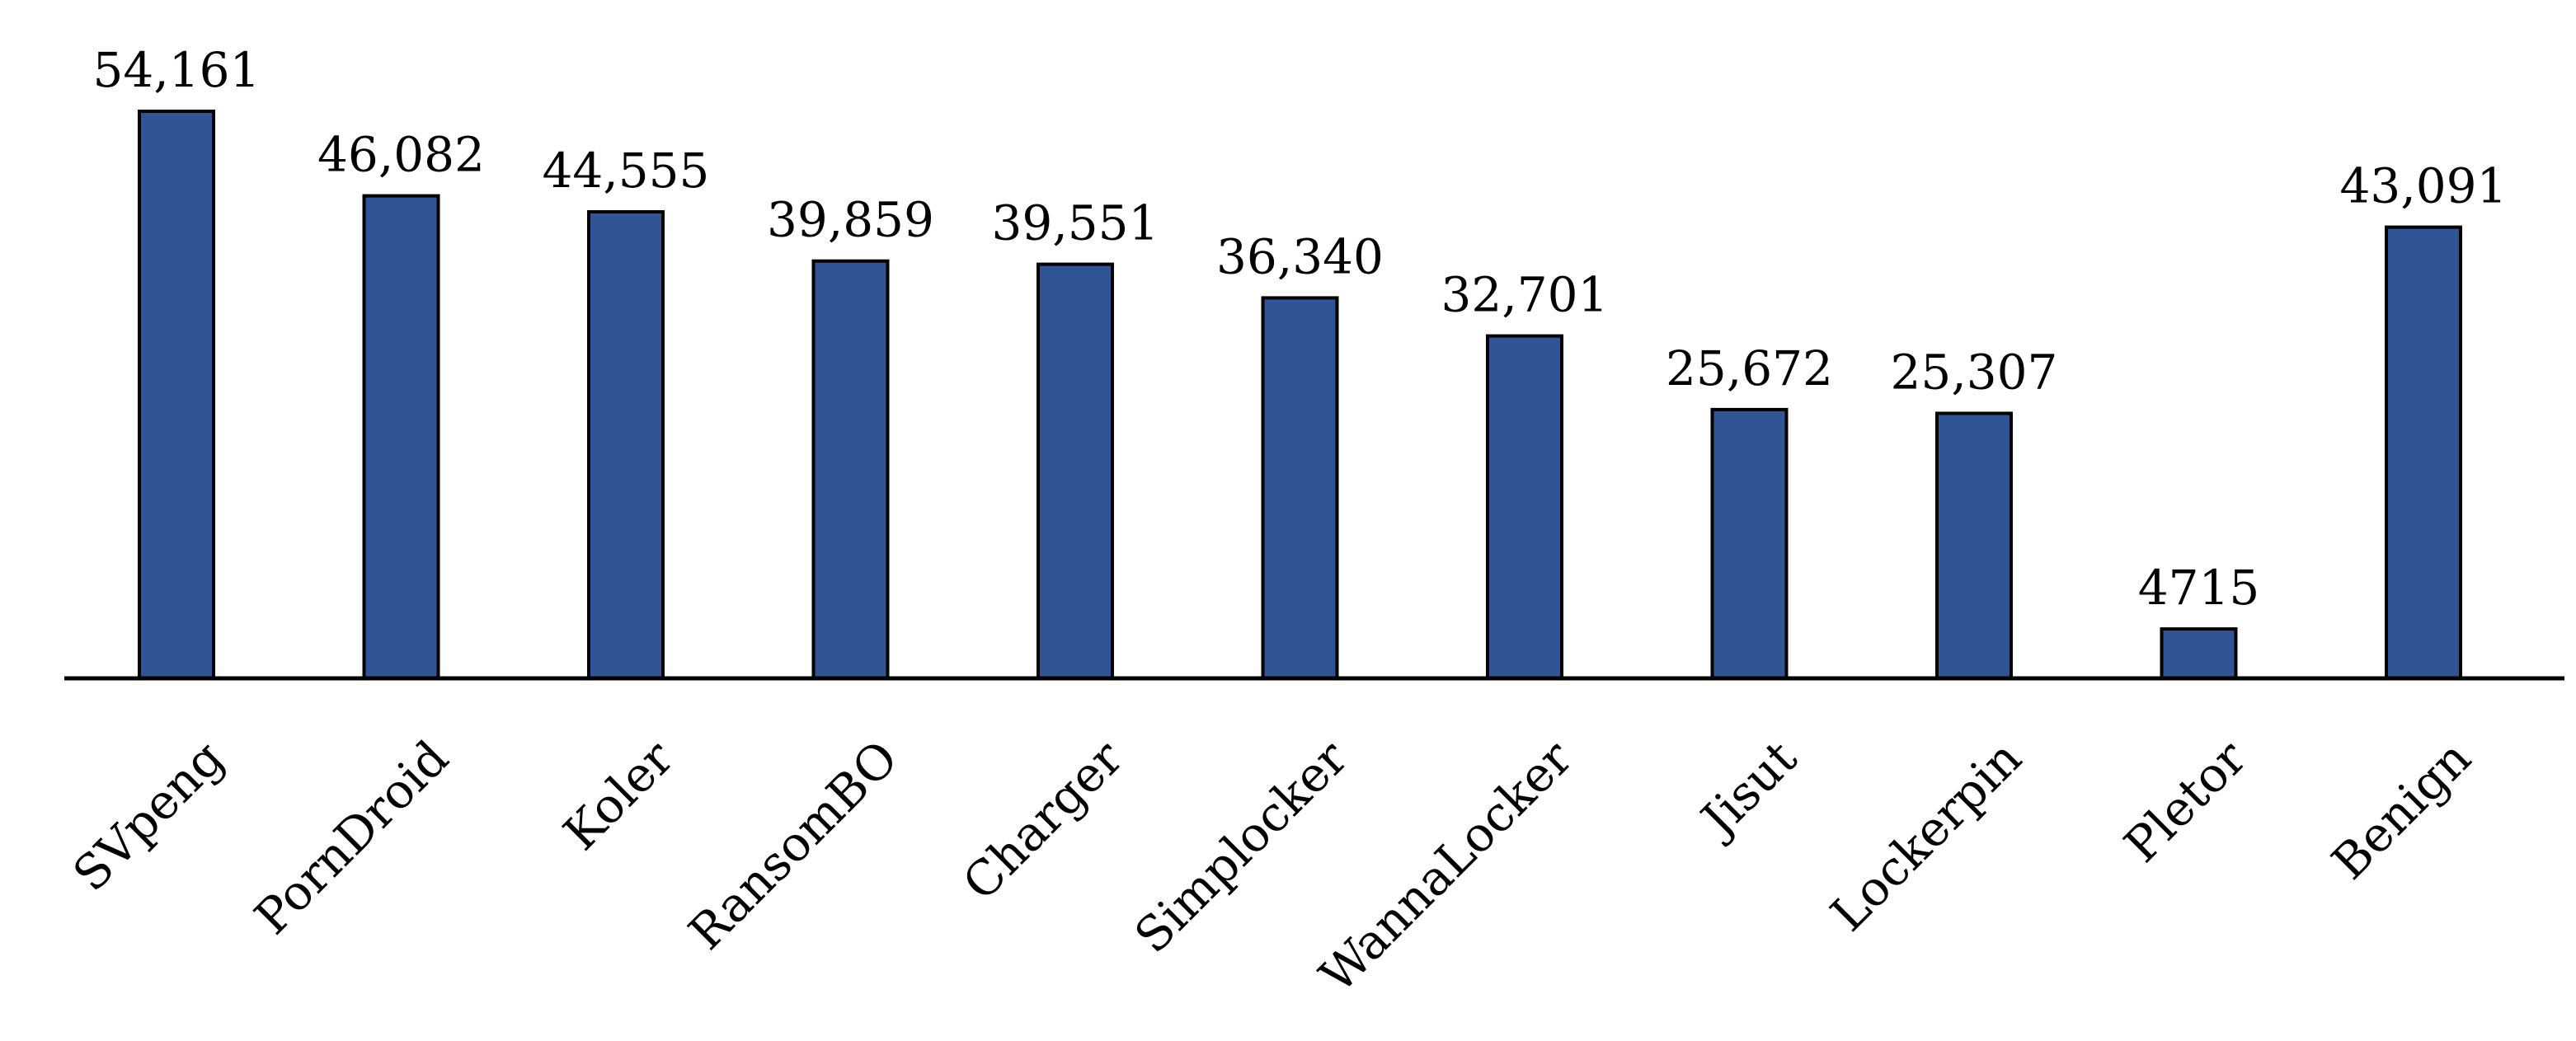  I want to click on tick-label-koler: Koler, so click(618, 794).